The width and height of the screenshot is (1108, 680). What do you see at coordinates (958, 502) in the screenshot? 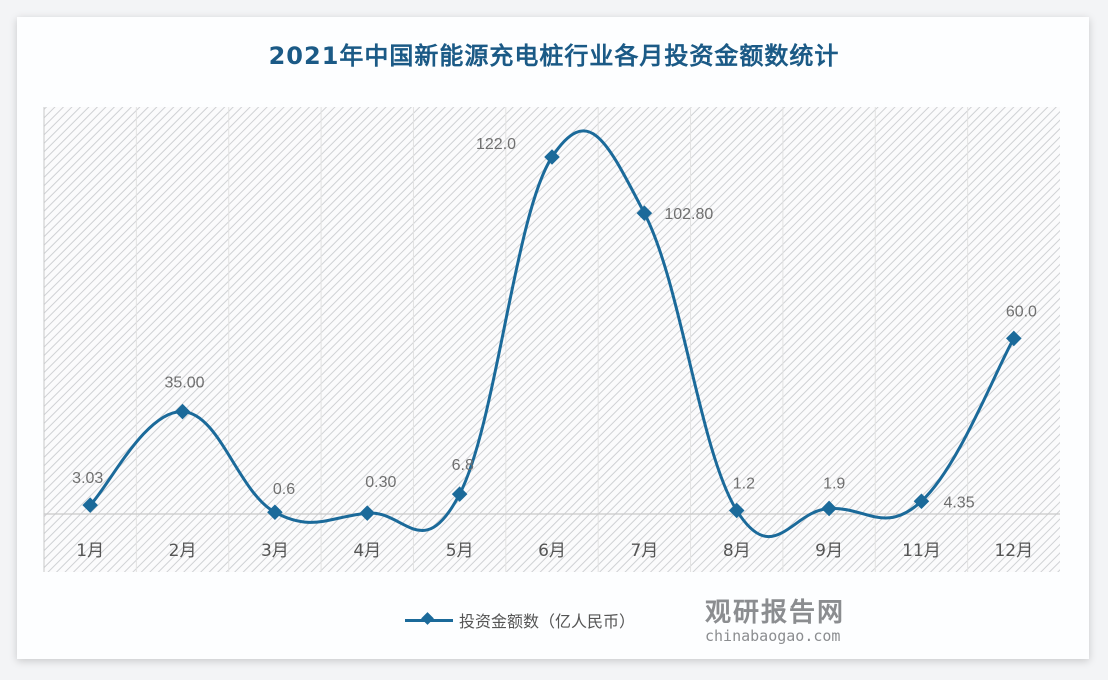
I see `data-label: 4.35` at bounding box center [958, 502].